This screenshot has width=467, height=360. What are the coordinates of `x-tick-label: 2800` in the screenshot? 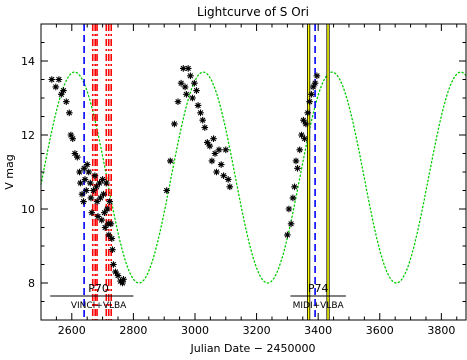 It's located at (133, 330).